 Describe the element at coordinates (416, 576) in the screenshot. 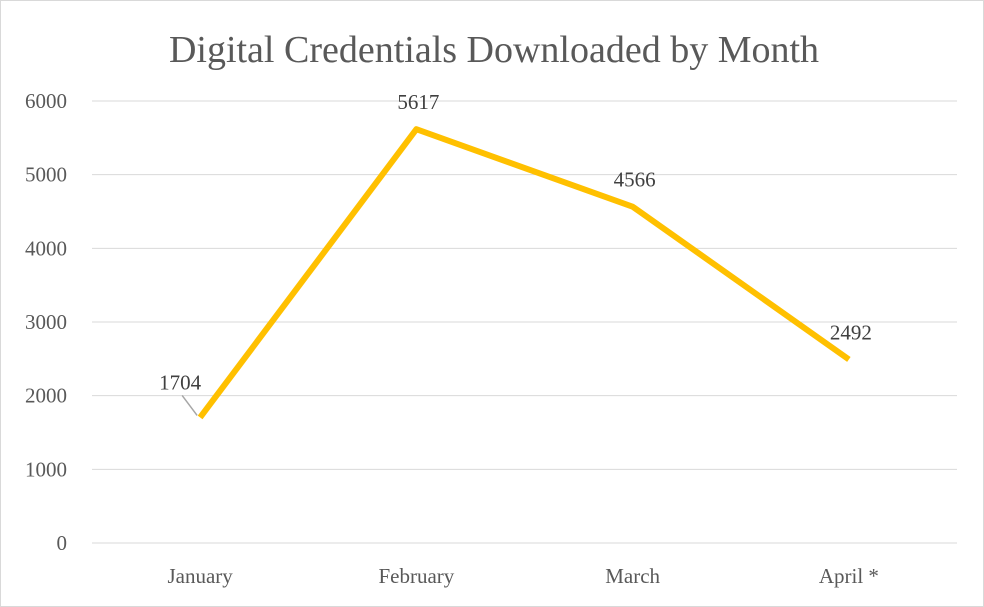

I see `x-tick-label: February` at that location.